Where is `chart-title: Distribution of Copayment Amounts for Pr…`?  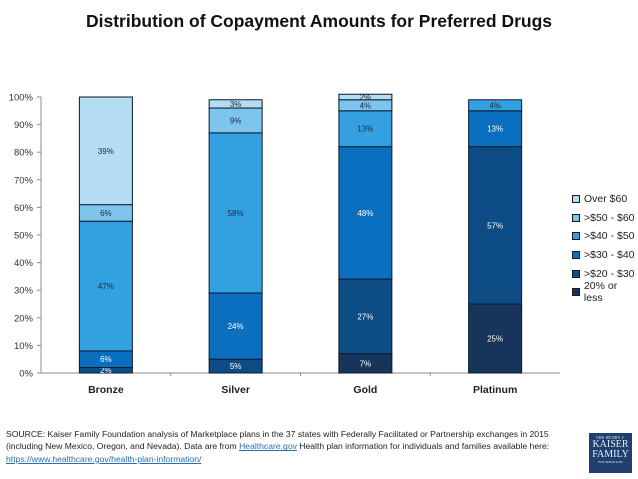 chart-title: Distribution of Copayment Amounts for Pr… is located at coordinates (319, 21).